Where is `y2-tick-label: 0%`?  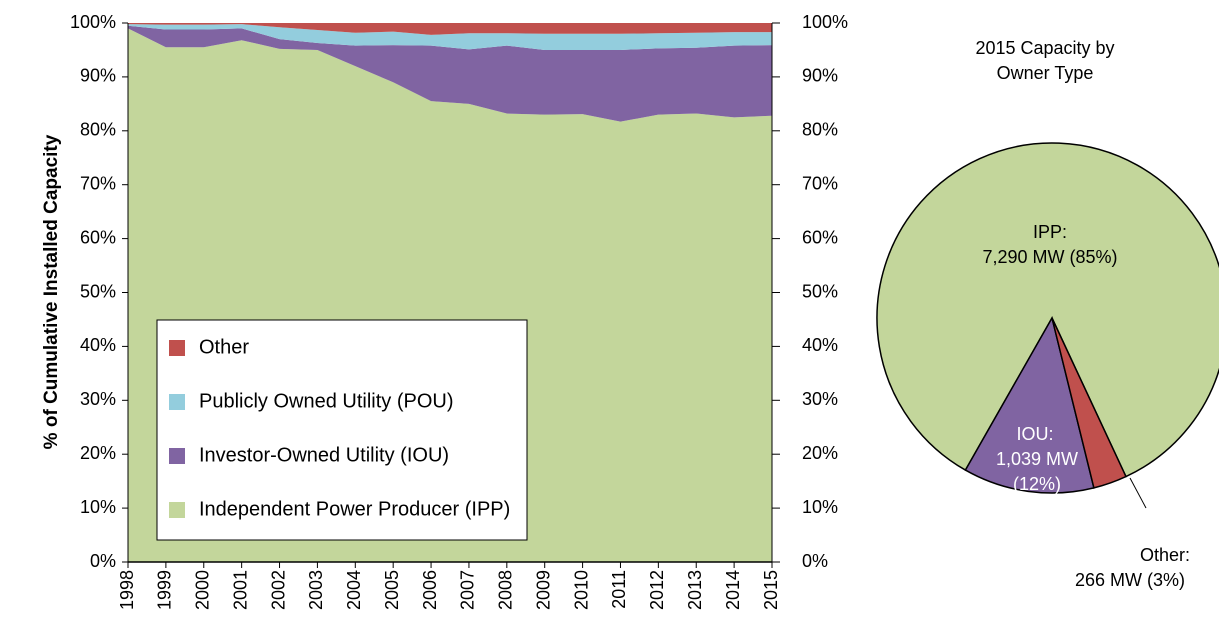
y2-tick-label: 0% is located at coordinates (815, 561).